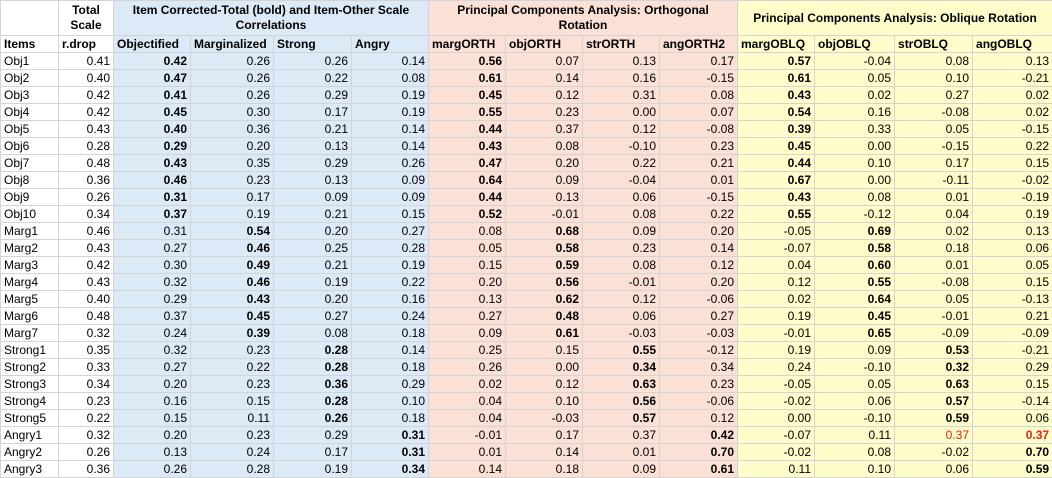  What do you see at coordinates (855, 299) in the screenshot?
I see `table-cell: 0.64` at bounding box center [855, 299].